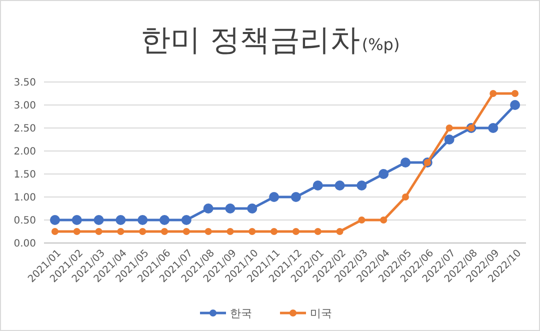  I want to click on y-tick-label: 0.50, so click(25, 221).